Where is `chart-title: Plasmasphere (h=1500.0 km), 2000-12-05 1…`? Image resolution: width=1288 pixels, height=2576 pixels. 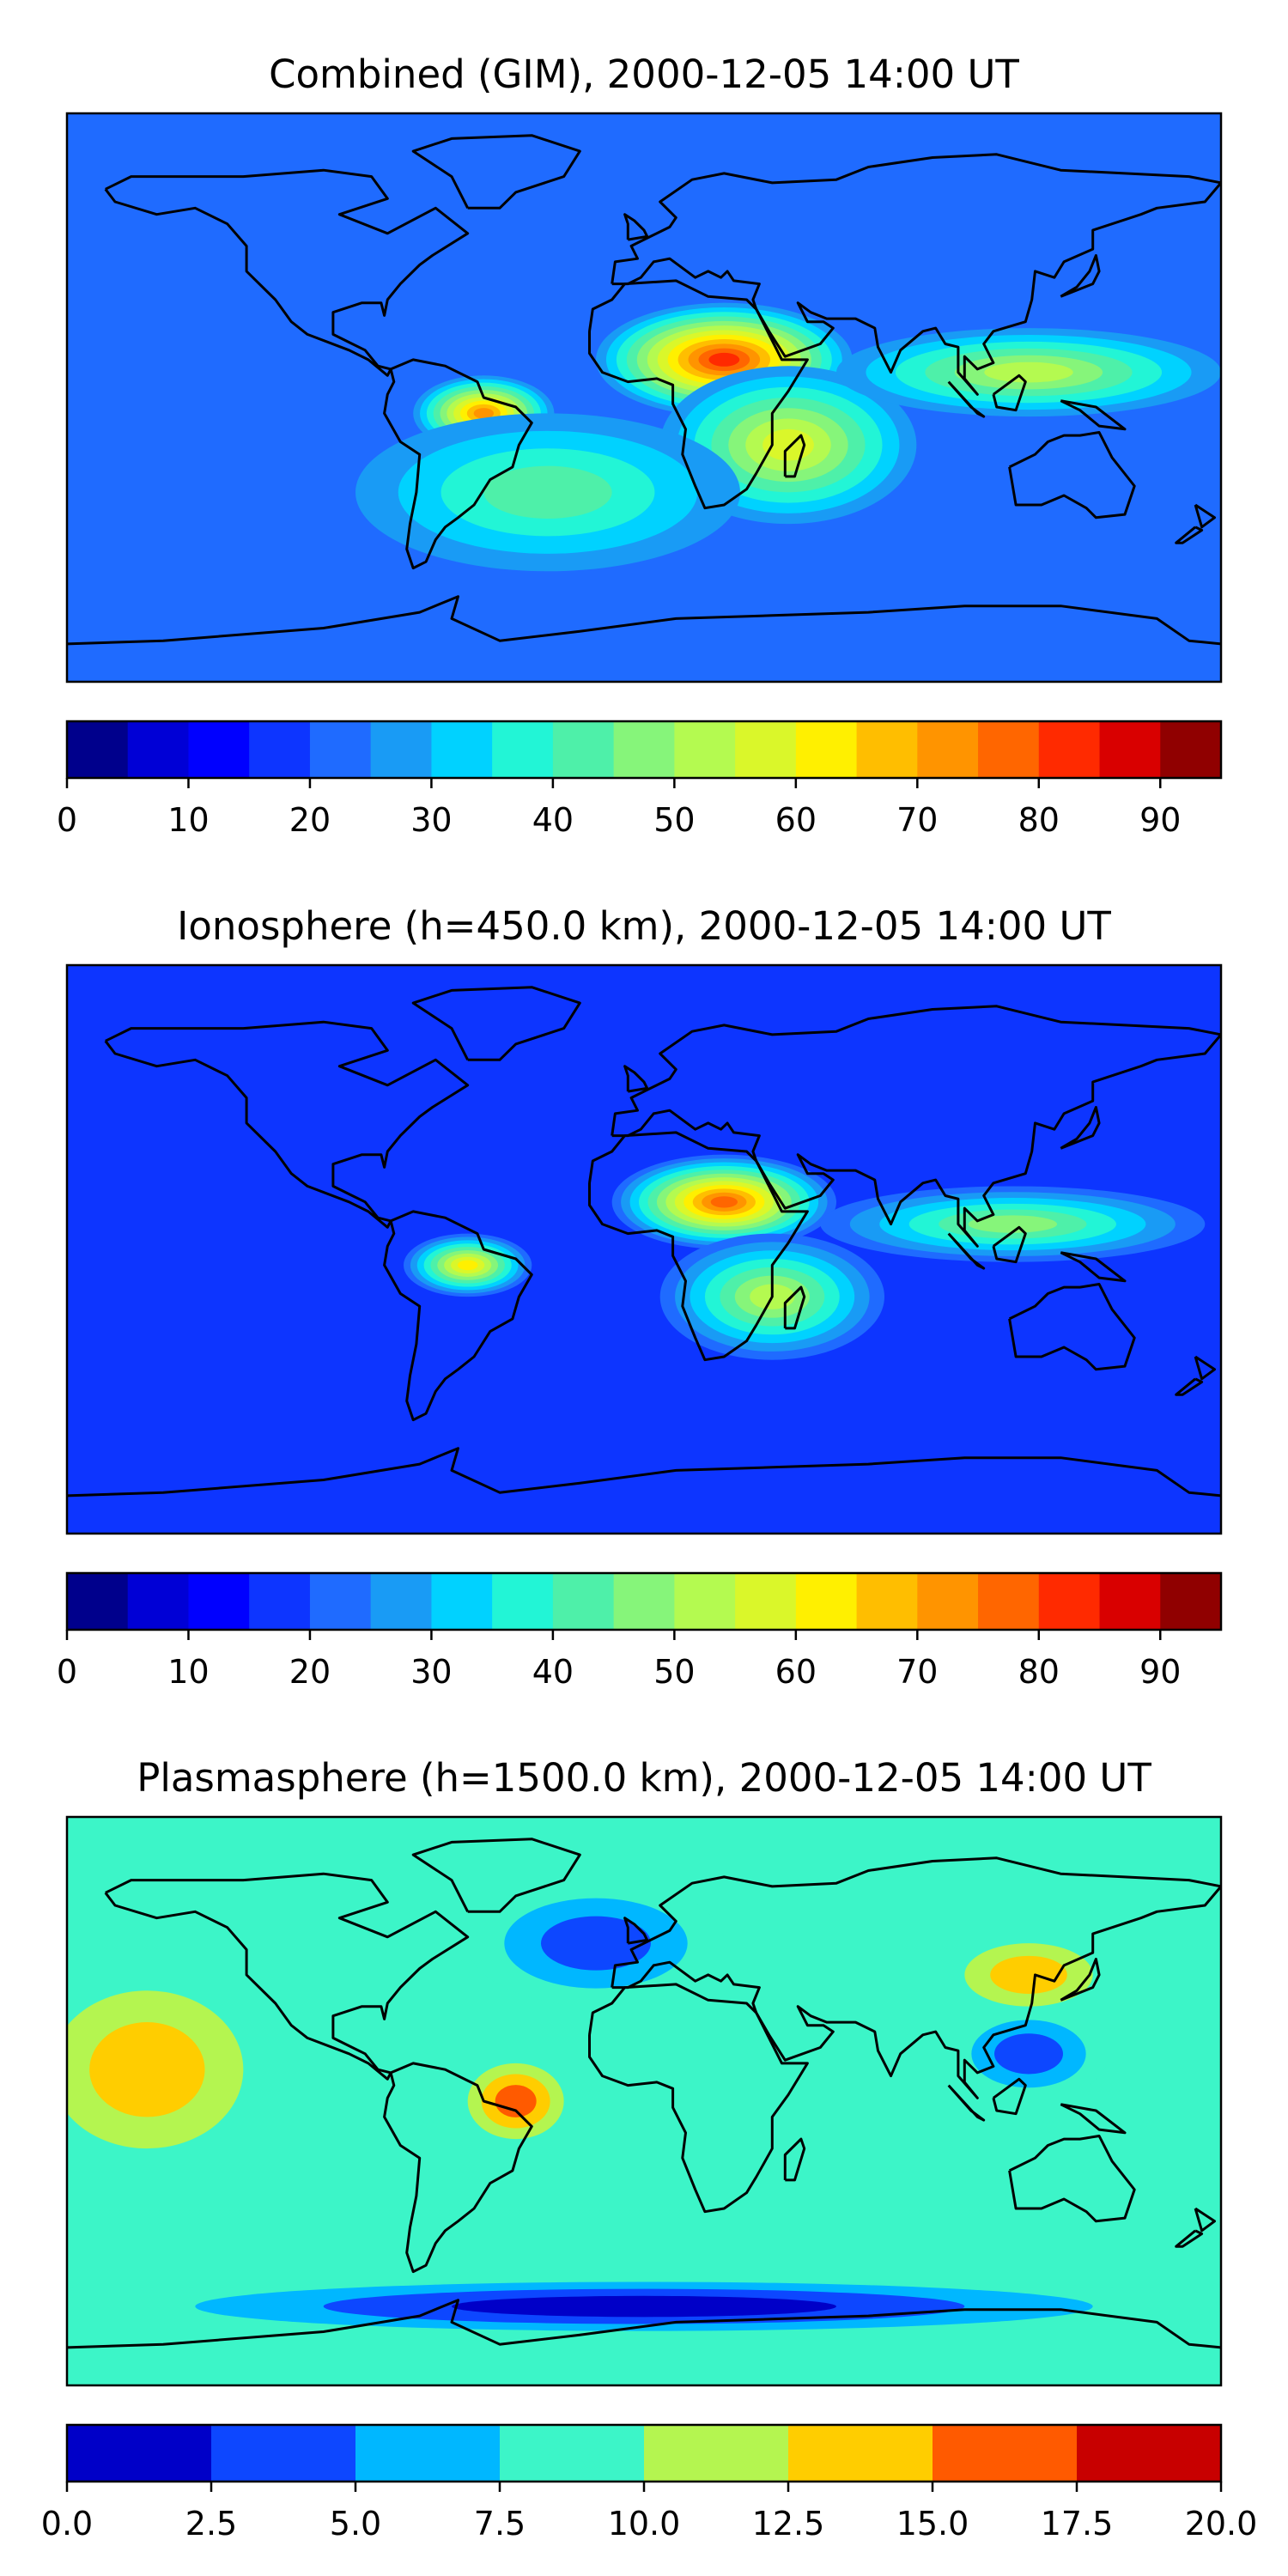 chart-title: Plasmasphere (h=1500.0 km), 2000-12-05 1… is located at coordinates (644, 1778).